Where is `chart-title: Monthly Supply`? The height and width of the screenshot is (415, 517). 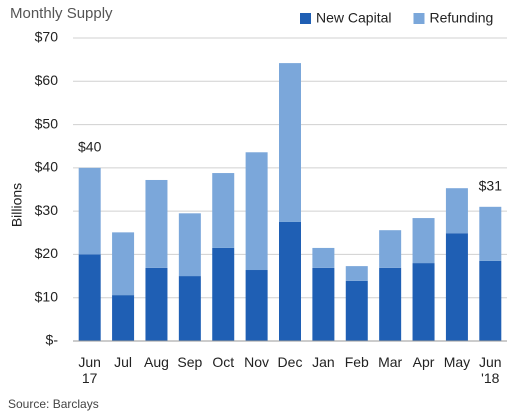
chart-title: Monthly Supply is located at coordinates (61, 13).